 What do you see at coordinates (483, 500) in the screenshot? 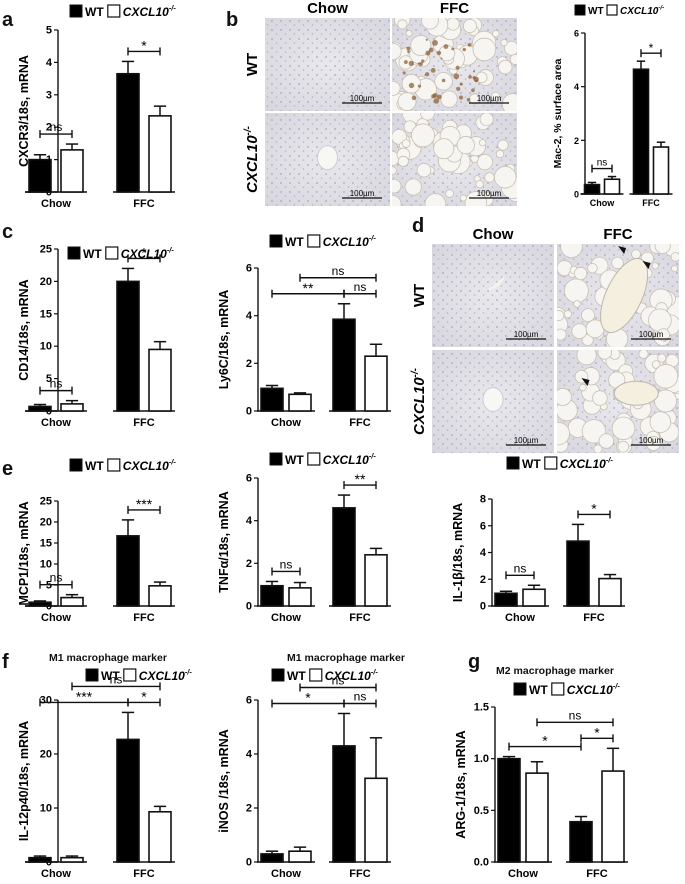
I see `y-tick-label: 8` at bounding box center [483, 500].